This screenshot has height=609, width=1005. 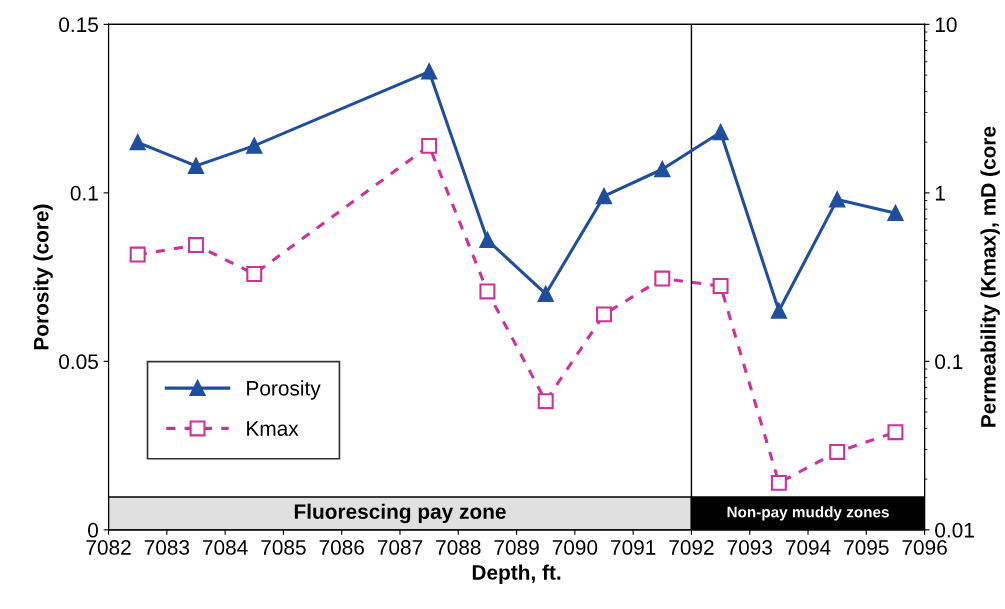 What do you see at coordinates (924, 547) in the screenshot?
I see `x-tick-label: 7096` at bounding box center [924, 547].